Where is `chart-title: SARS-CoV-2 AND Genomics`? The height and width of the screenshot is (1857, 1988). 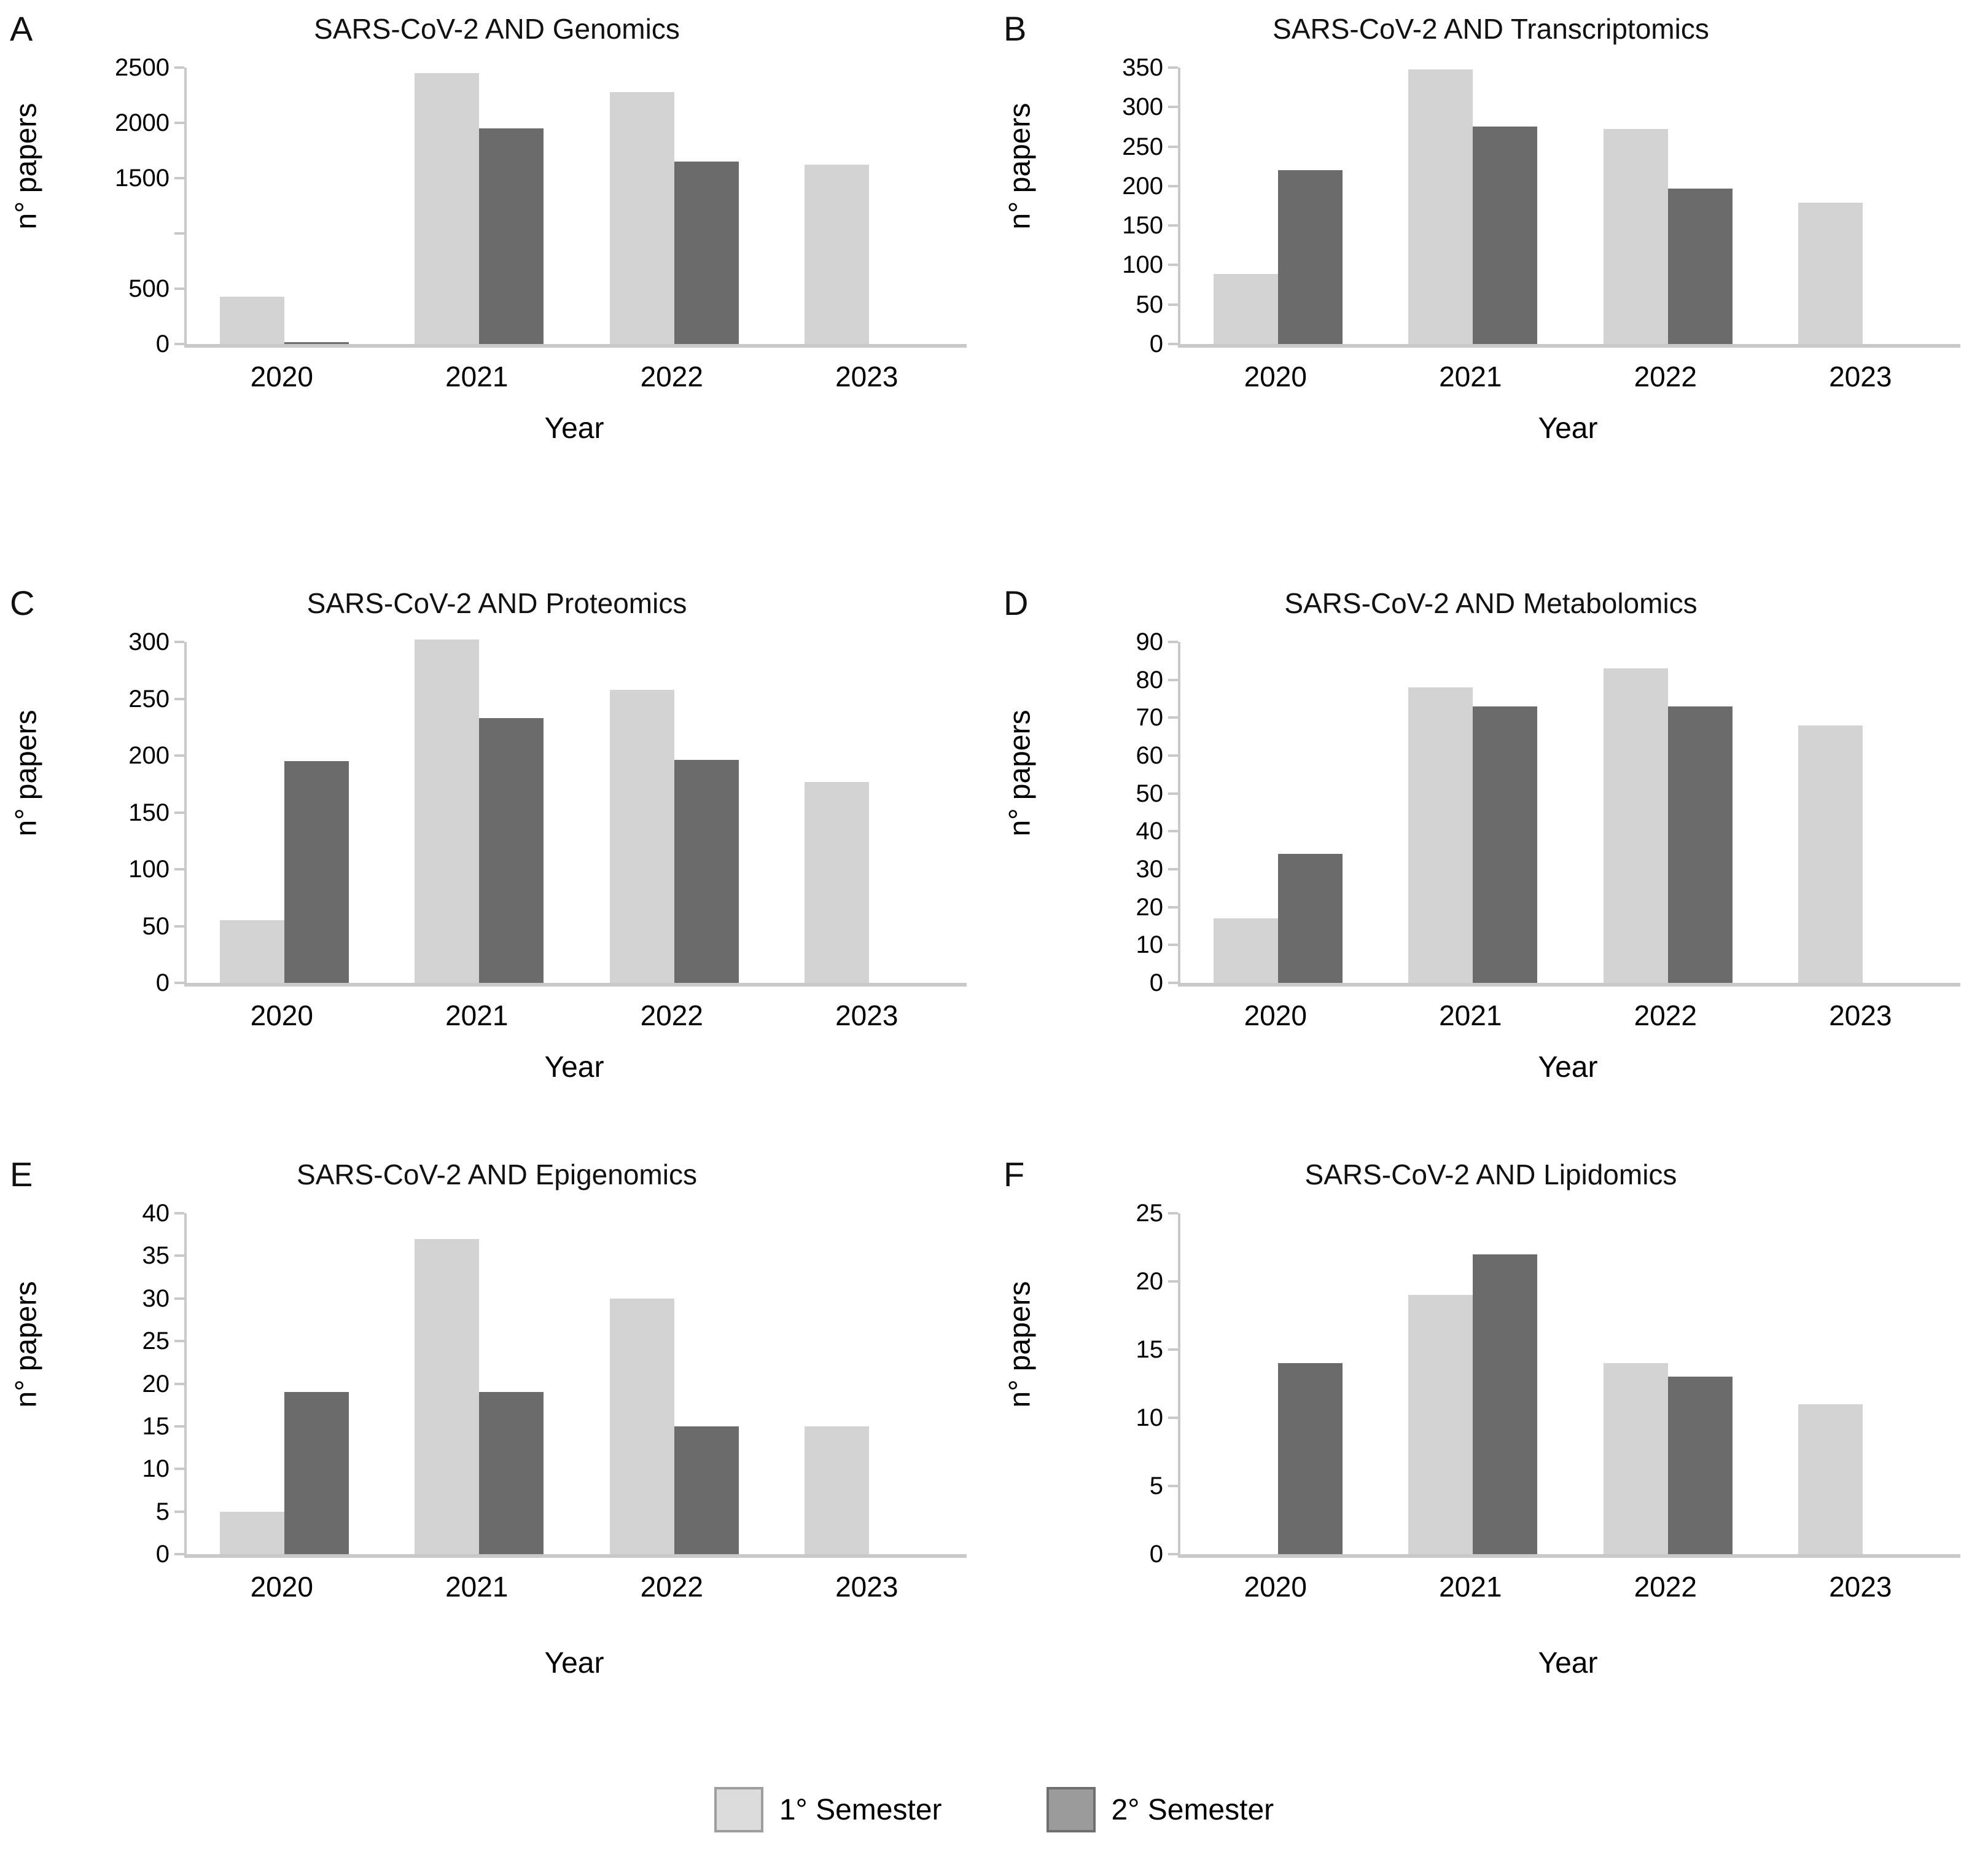 chart-title: SARS-CoV-2 AND Genomics is located at coordinates (497, 29).